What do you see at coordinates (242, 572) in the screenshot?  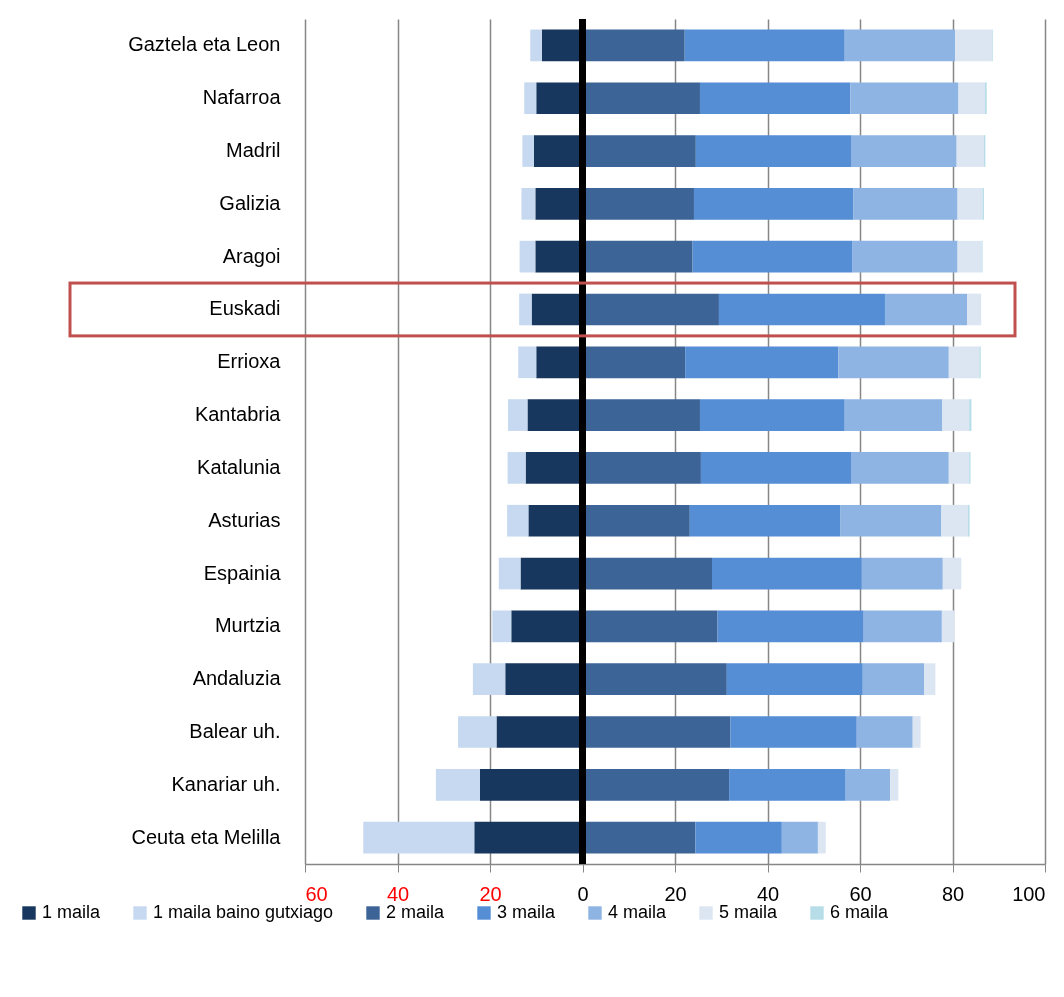 I see `y-tick-label: Espainia` at bounding box center [242, 572].